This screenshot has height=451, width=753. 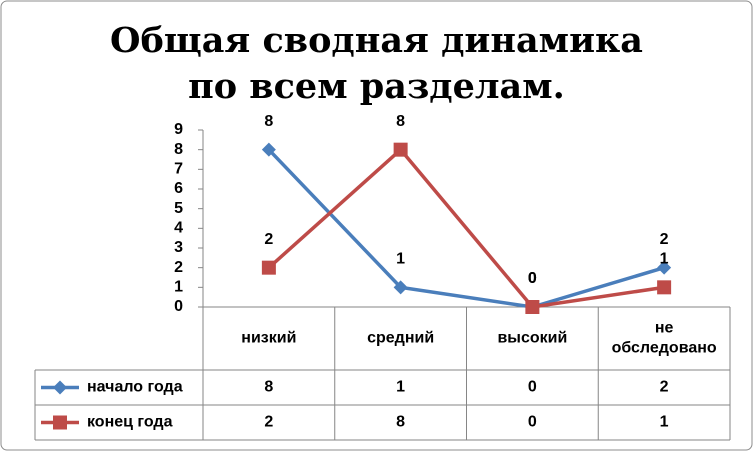 I want to click on legend-label: конец года, so click(x=130, y=422).